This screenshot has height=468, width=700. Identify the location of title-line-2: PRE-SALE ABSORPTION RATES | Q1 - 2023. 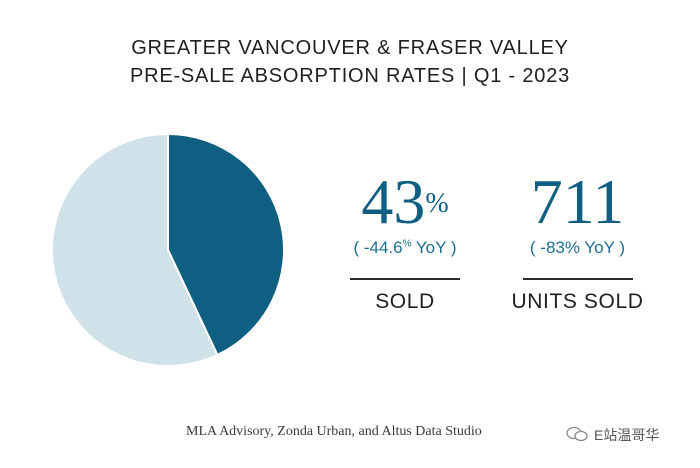
(350, 76).